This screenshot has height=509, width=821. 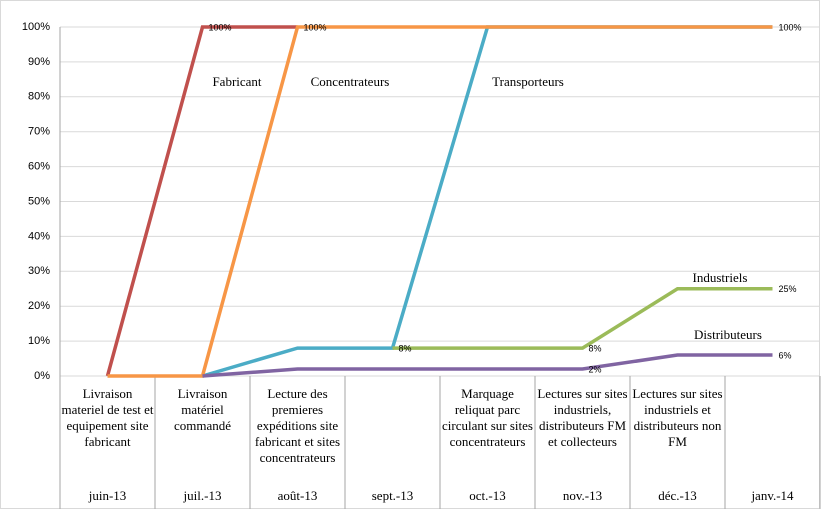 I want to click on series-label: Industriels, so click(x=720, y=277).